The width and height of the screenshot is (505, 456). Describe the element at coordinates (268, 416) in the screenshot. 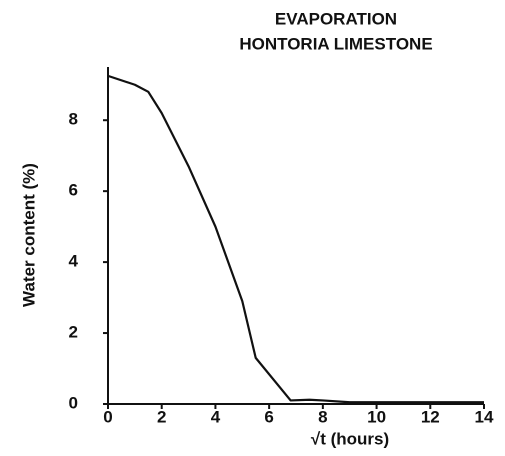

I see `x-tick-label: 6` at that location.